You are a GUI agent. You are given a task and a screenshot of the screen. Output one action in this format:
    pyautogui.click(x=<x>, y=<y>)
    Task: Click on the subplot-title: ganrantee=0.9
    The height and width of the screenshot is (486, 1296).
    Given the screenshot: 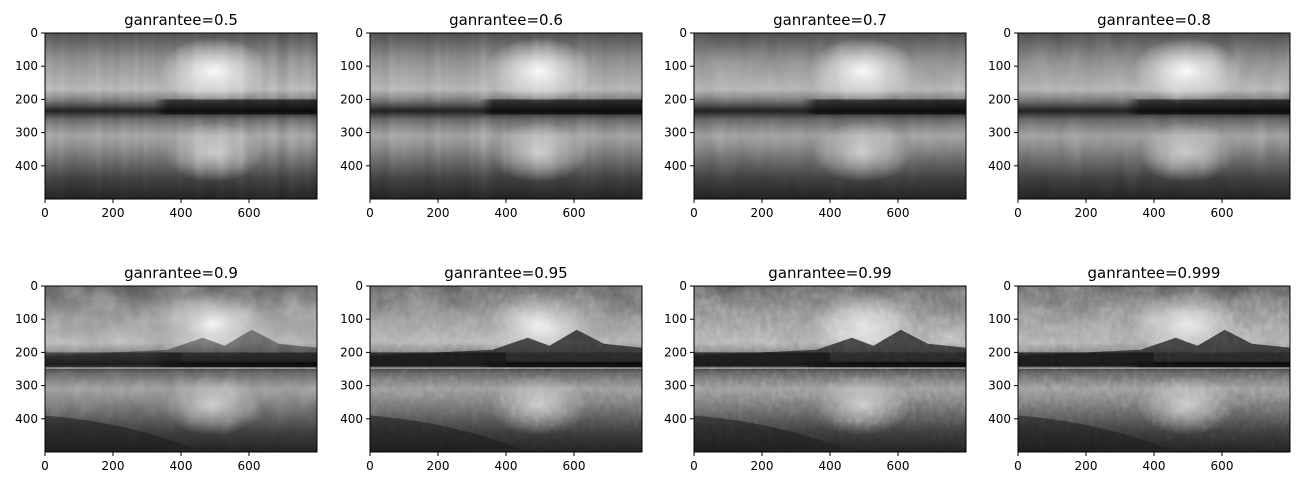 What is the action you would take?
    pyautogui.click(x=181, y=273)
    